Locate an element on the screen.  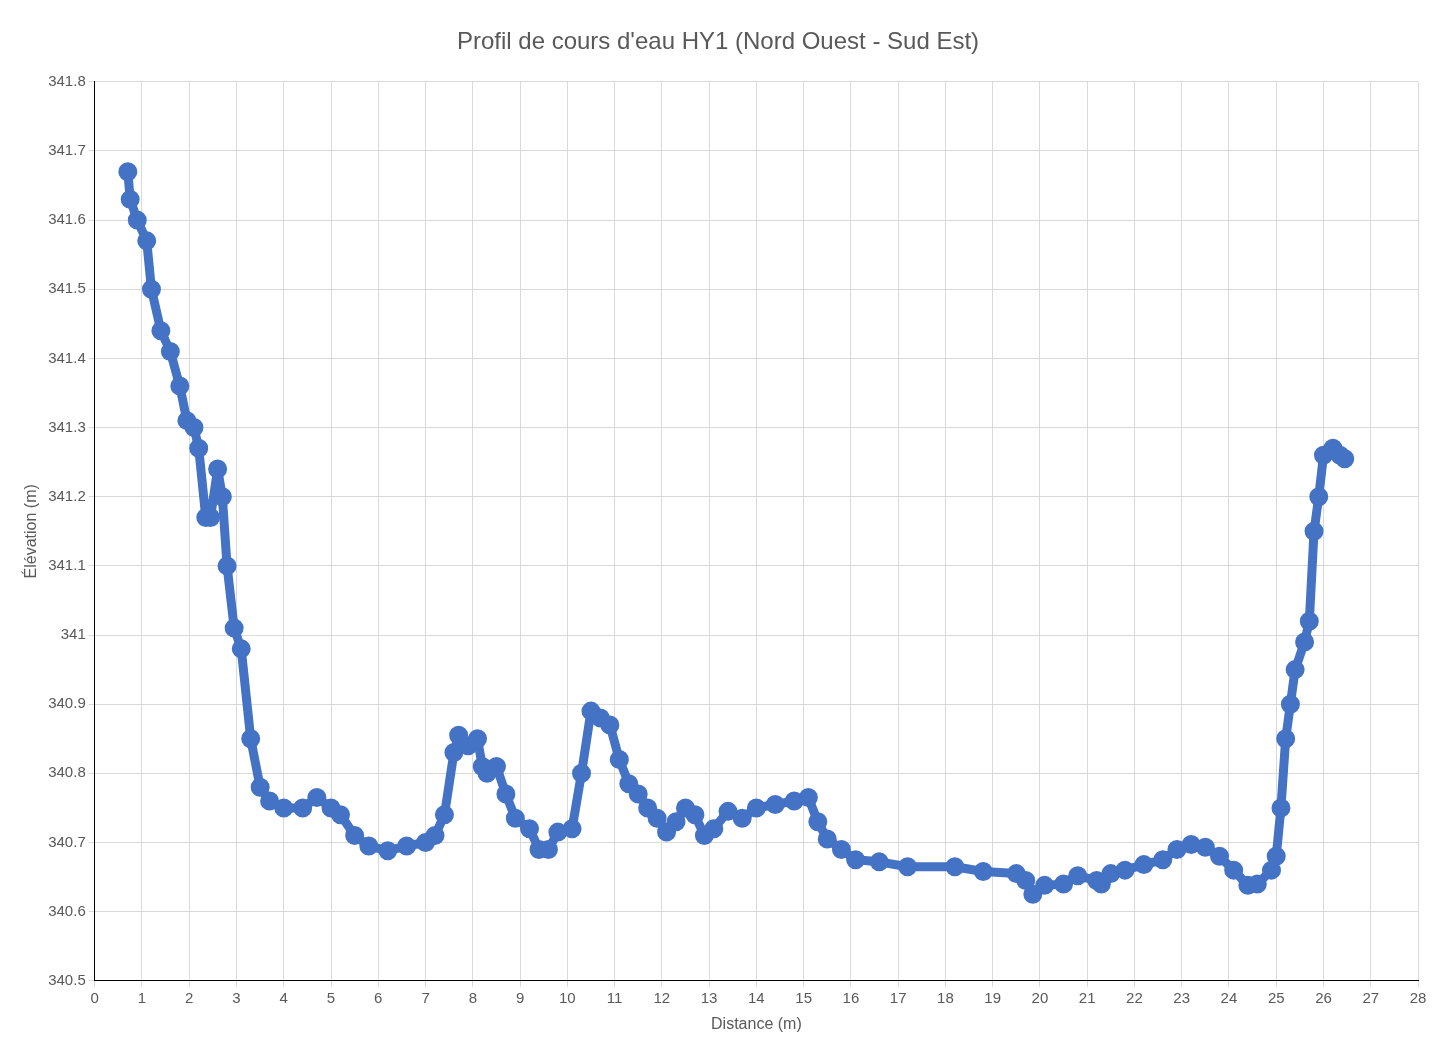
y-tick-label: 340.6 is located at coordinates (67, 910).